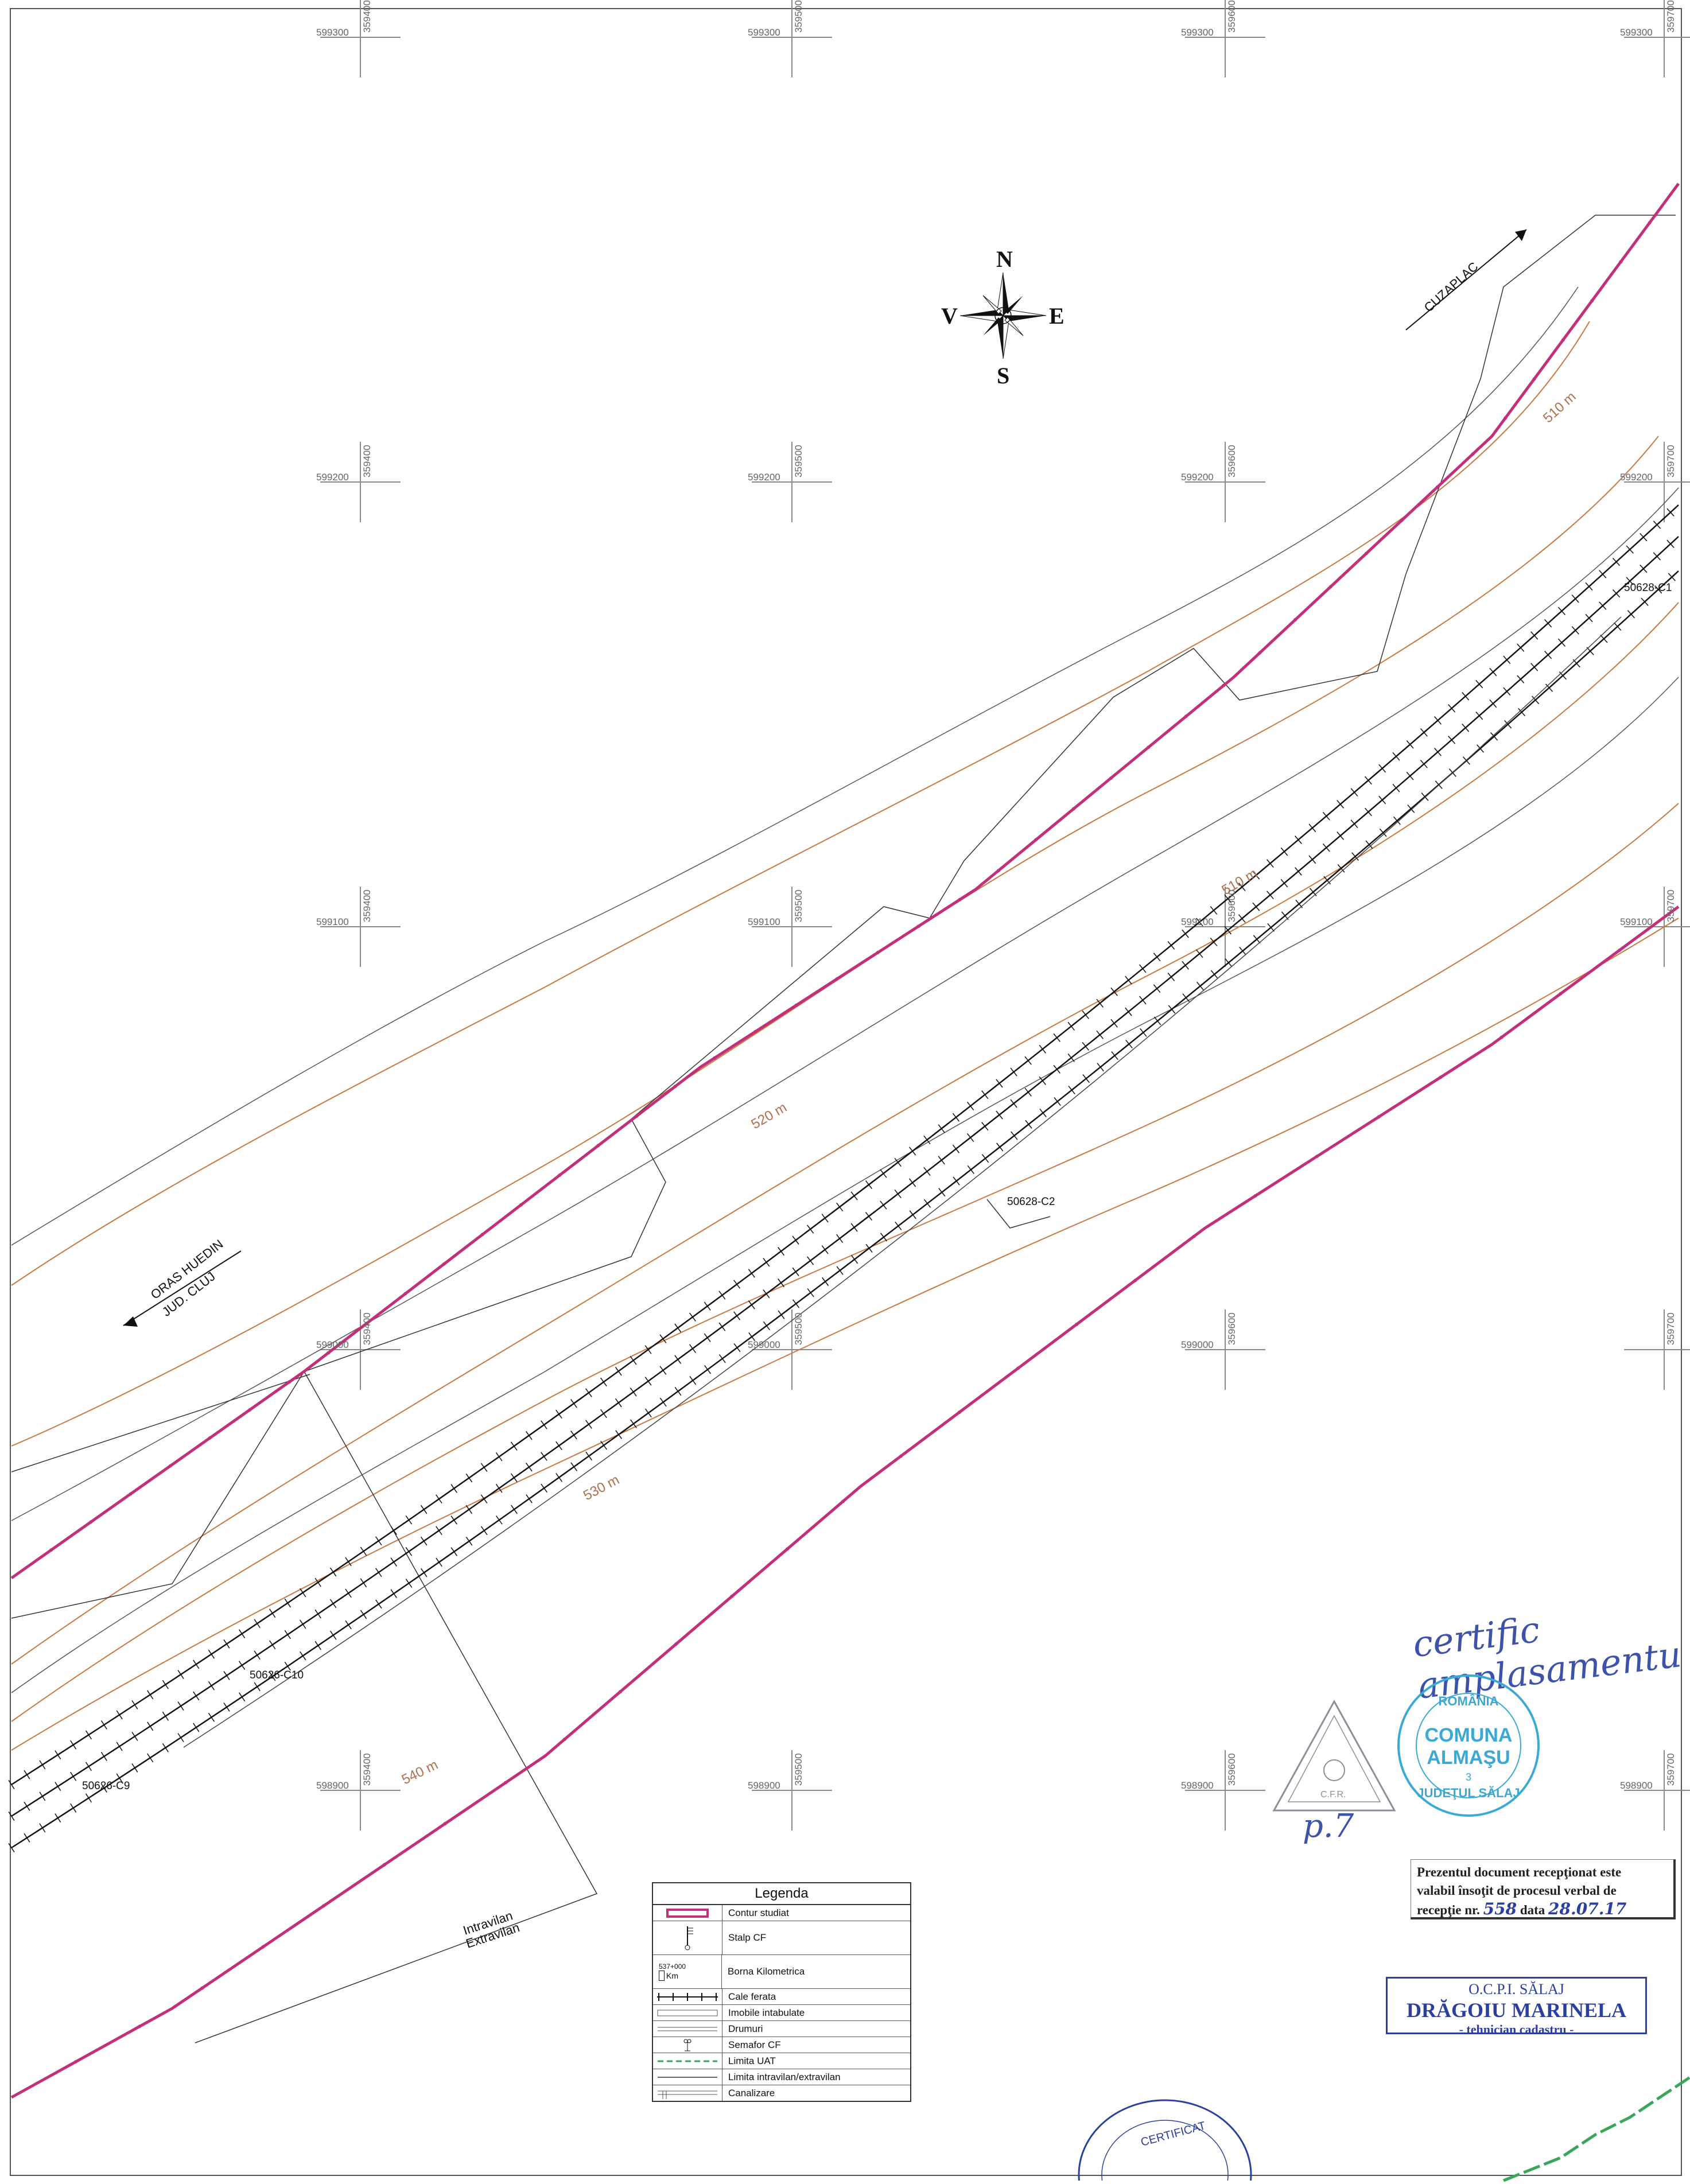 The image size is (1690, 2184). Describe the element at coordinates (1587, 1909) in the screenshot. I see `reception-date: 28.07.17` at that location.